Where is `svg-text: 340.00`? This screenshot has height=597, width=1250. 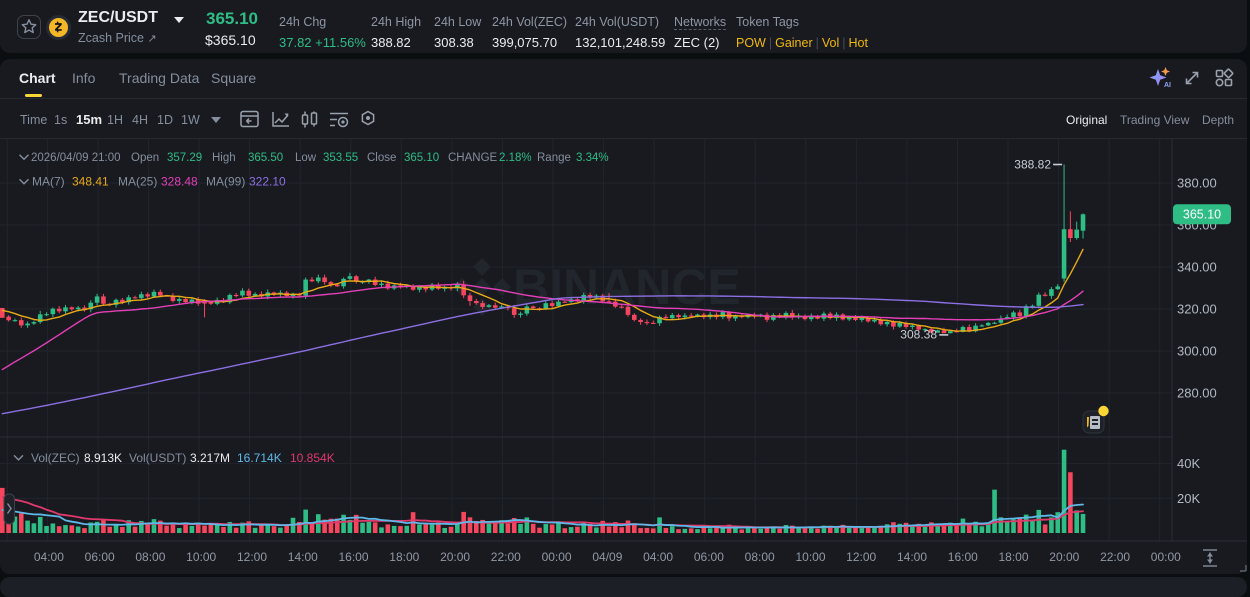 svg-text: 340.00 is located at coordinates (1197, 267).